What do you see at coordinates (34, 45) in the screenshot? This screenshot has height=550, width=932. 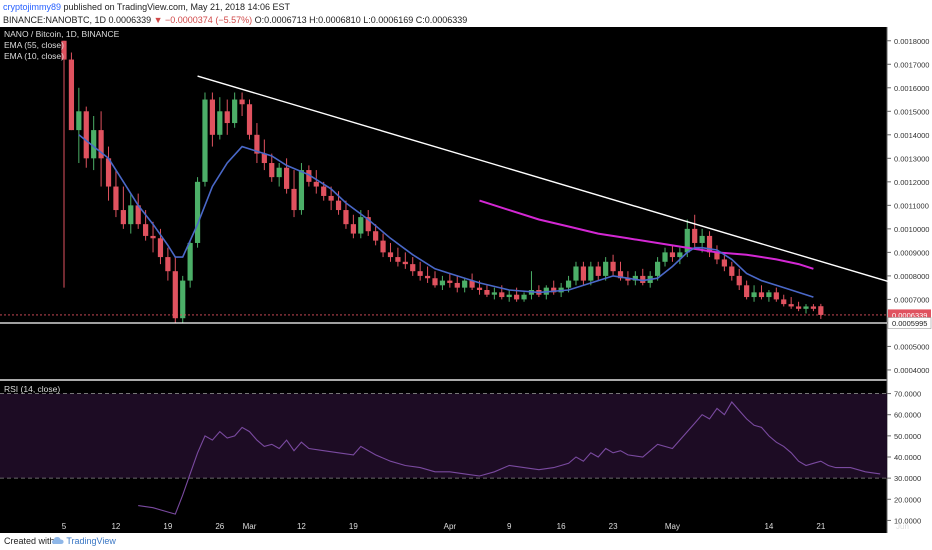 I see `ema-slow-legend: EMA (55, close)` at bounding box center [34, 45].